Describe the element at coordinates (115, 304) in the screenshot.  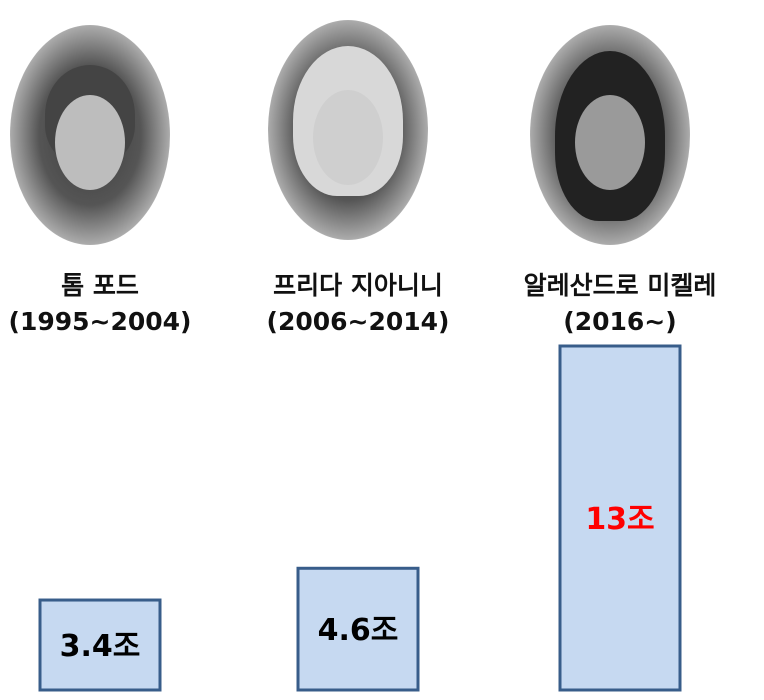
I see `person-name-1: 톰 포드 (1995~2004)` at that location.